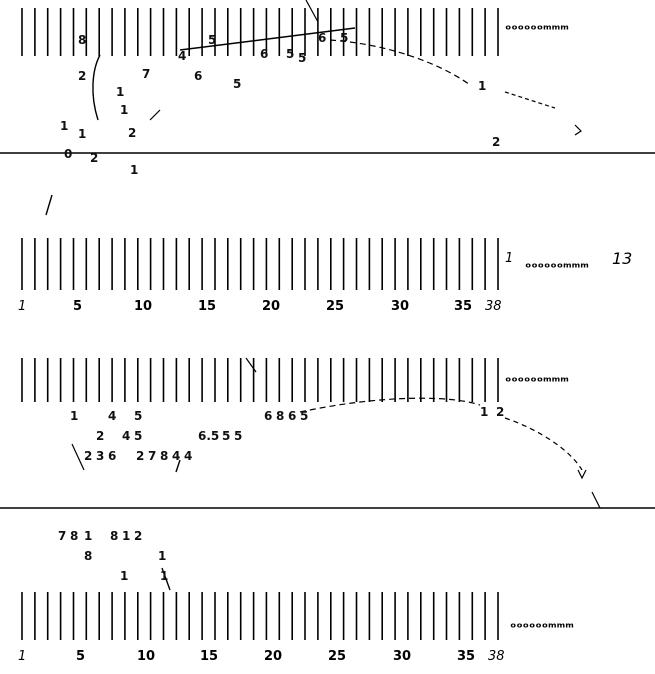  I want to click on mark: 6.5, so click(208, 436).